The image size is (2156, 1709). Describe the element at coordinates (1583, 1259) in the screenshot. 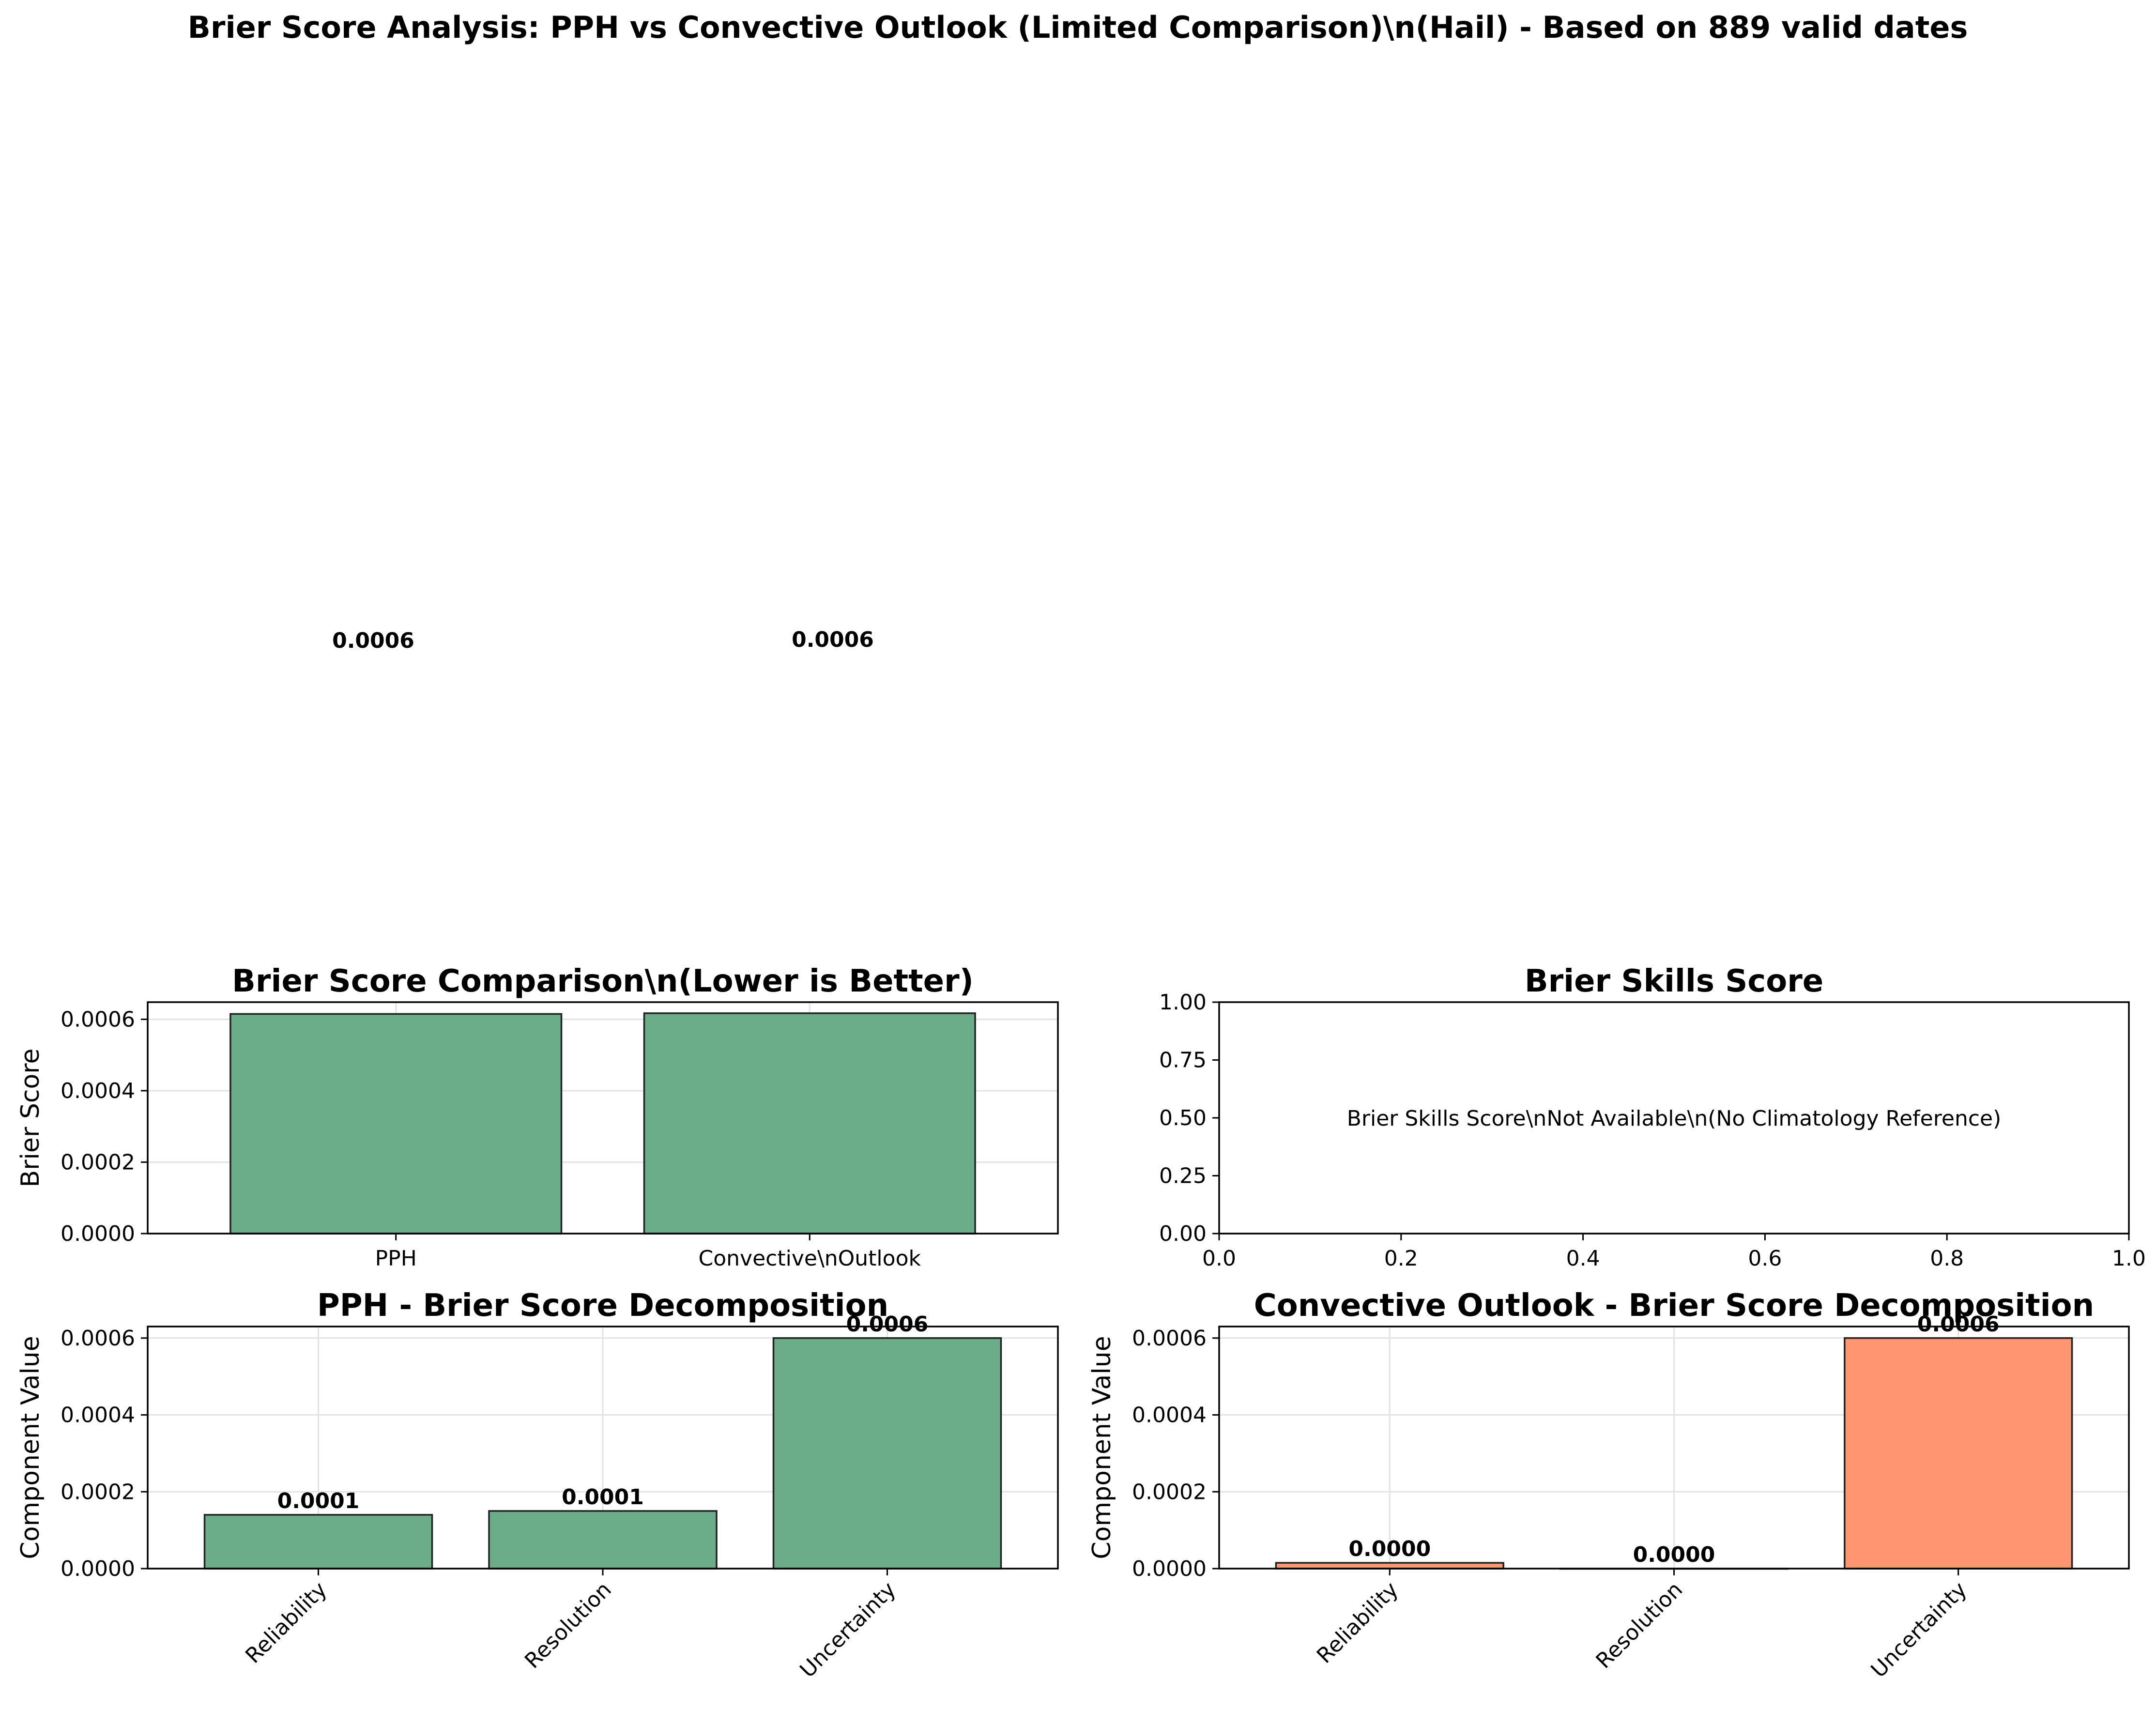

I see `x-tick-label: 0.4` at that location.